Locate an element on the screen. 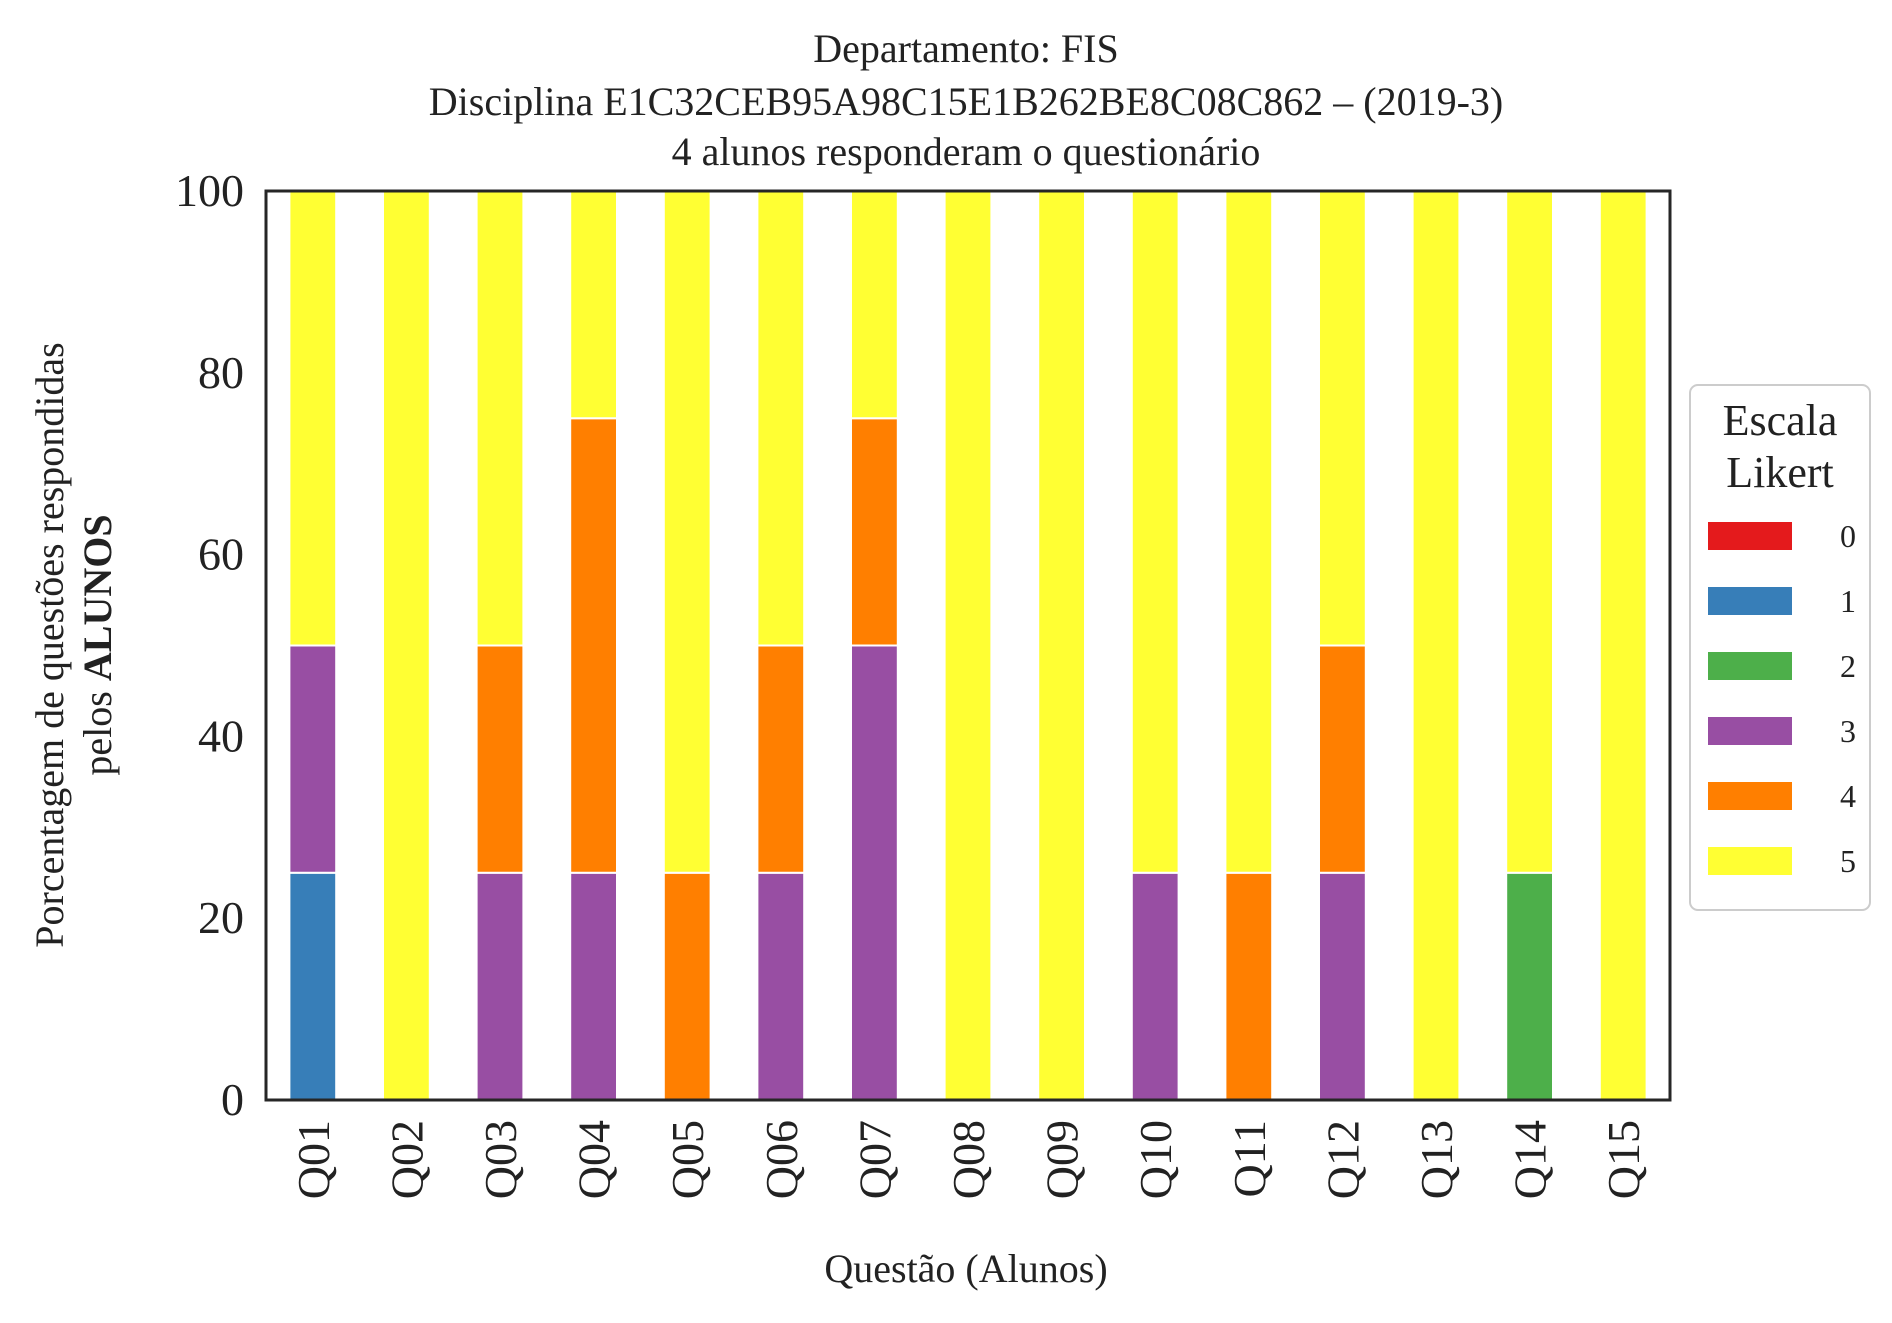 The image size is (1892, 1323). x-tick-label-Q03: Q03 is located at coordinates (500, 1159).